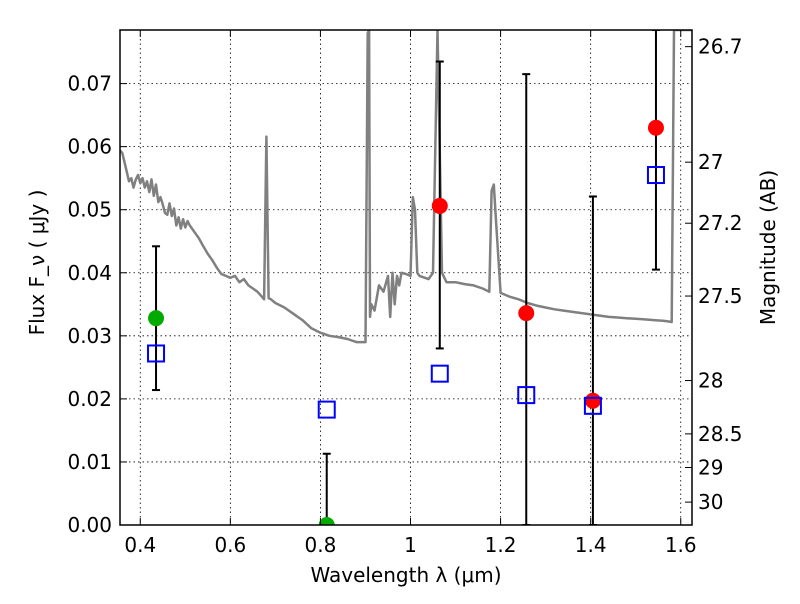 The image size is (800, 604). What do you see at coordinates (591, 545) in the screenshot?
I see `x-tick-label: 1.4` at bounding box center [591, 545].